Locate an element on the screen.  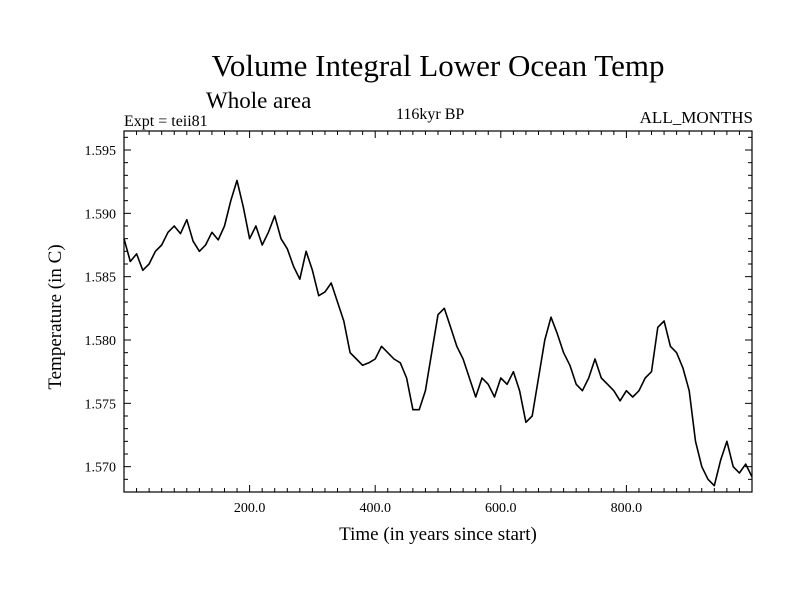
chart-subtitle: Whole area is located at coordinates (259, 100).